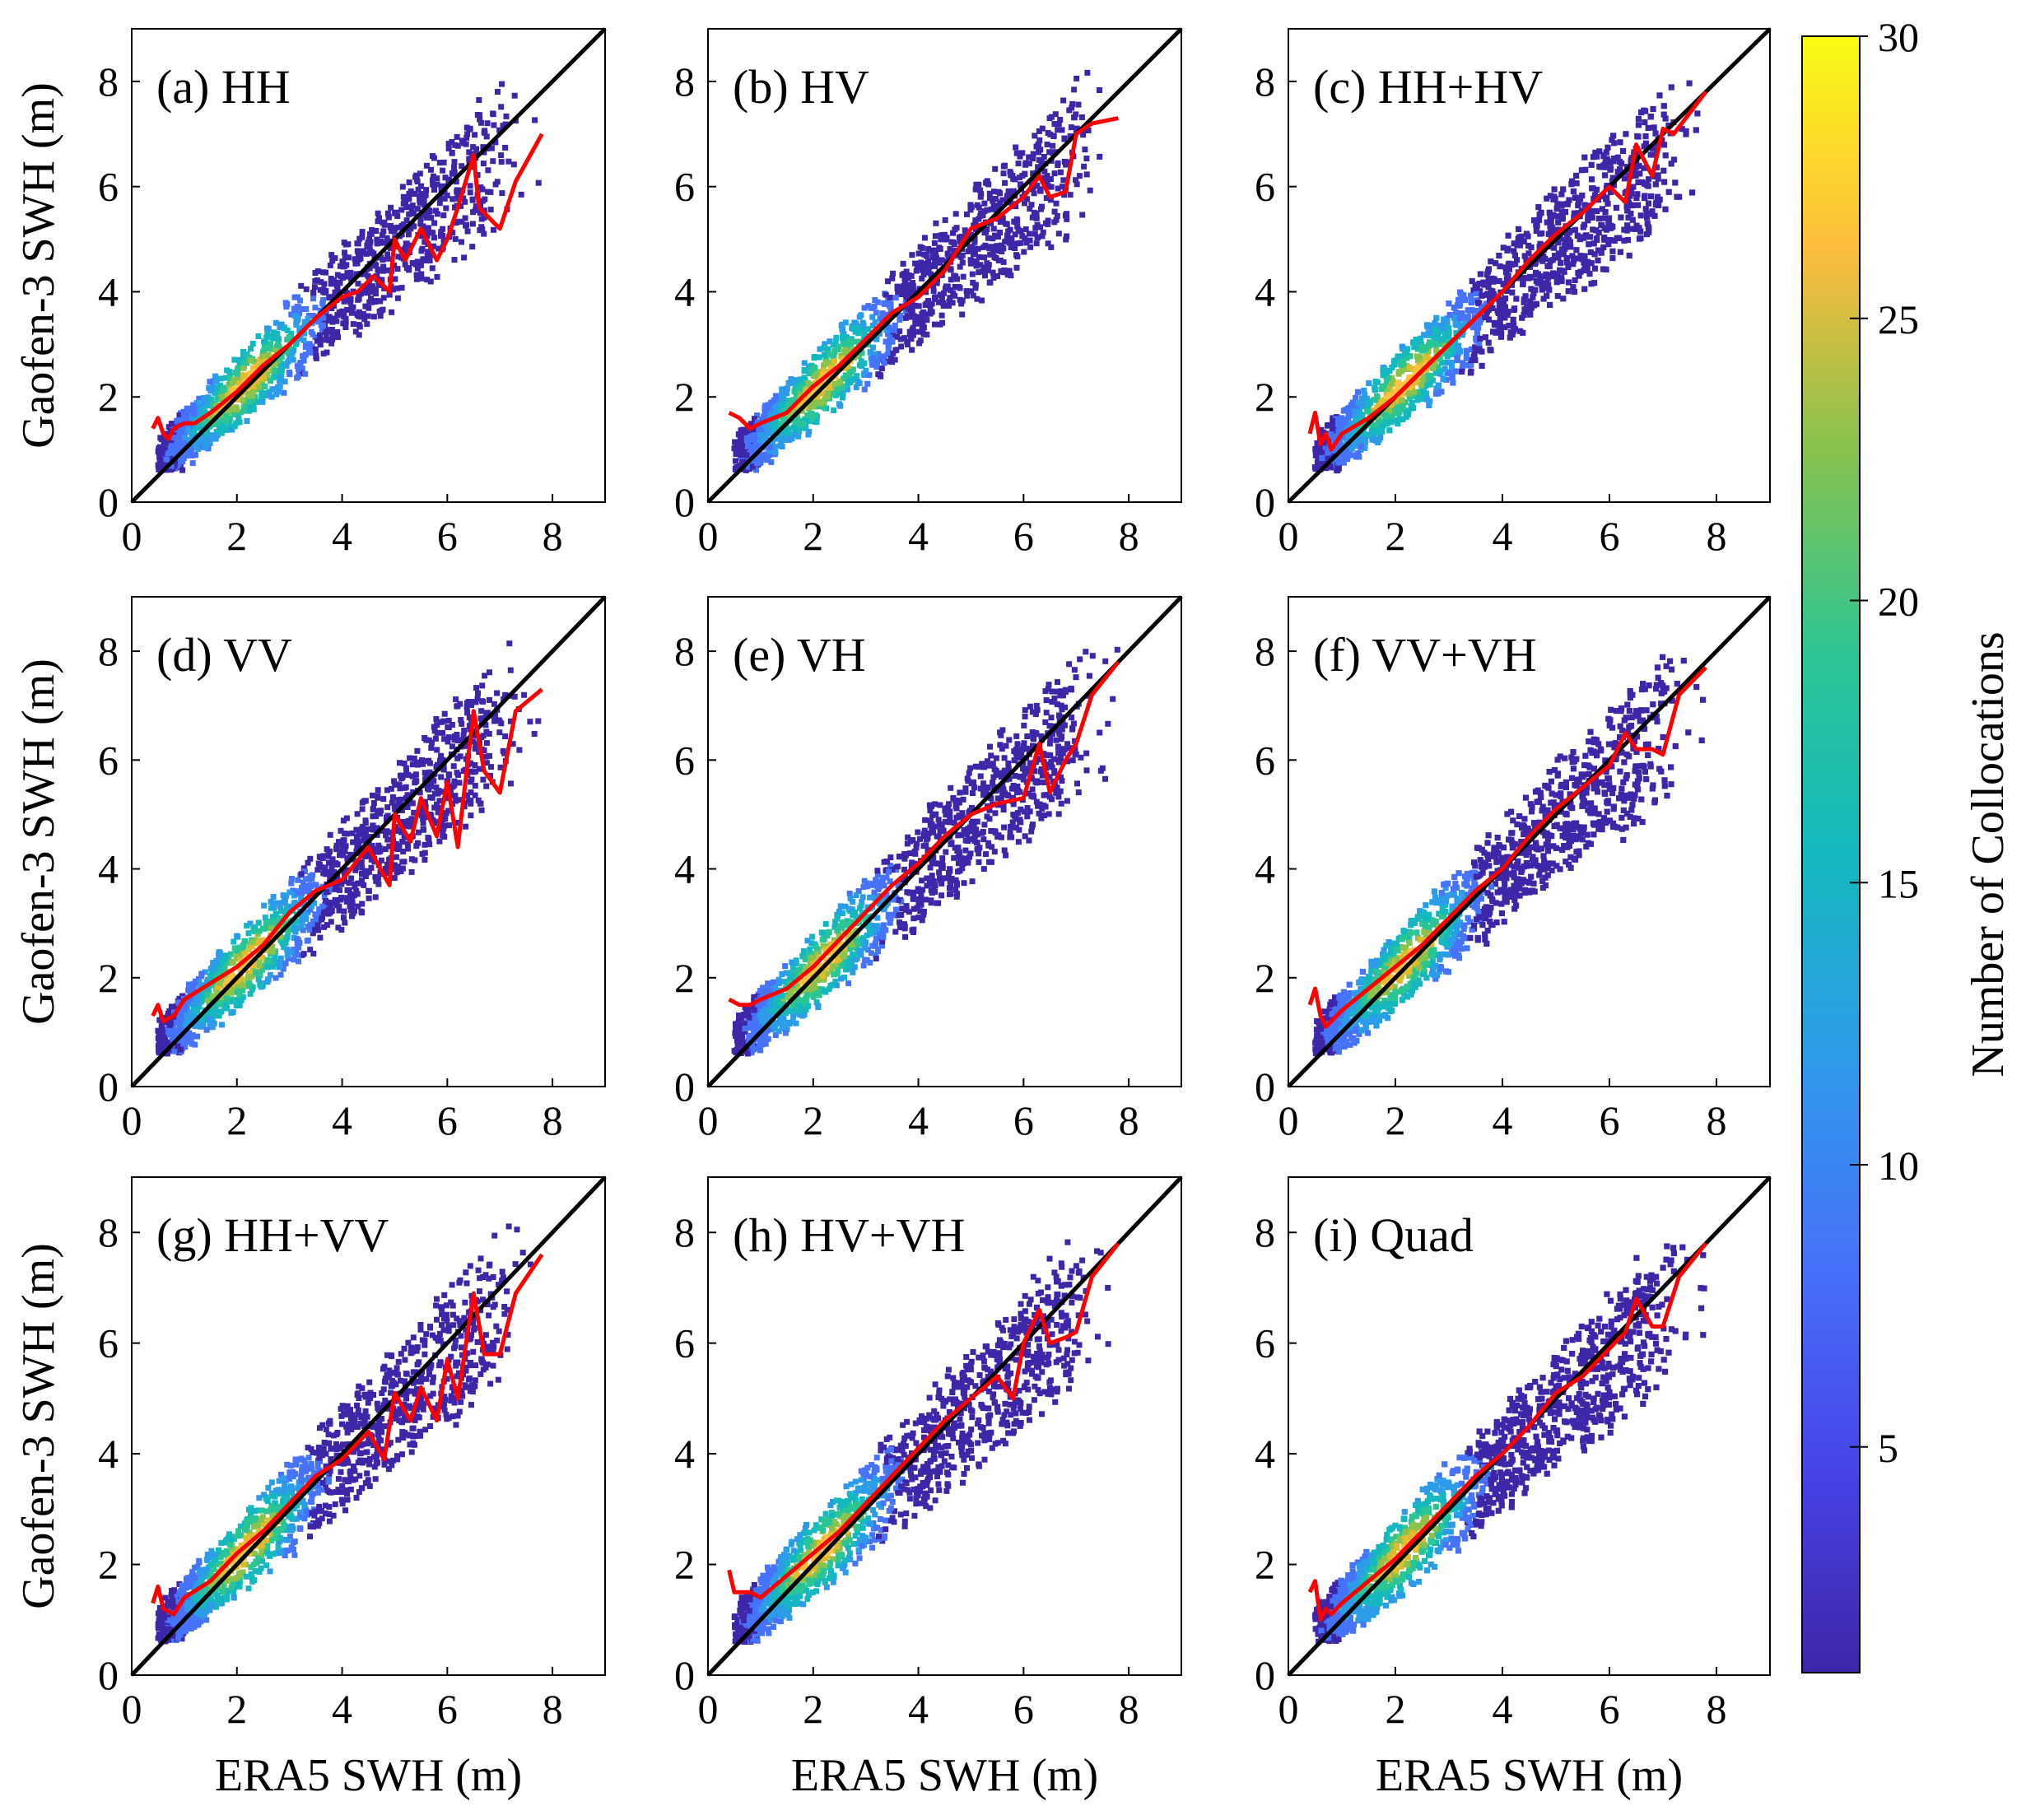 The image size is (2026, 1820). Describe the element at coordinates (1023, 536) in the screenshot. I see `x-tick-label: 6` at that location.